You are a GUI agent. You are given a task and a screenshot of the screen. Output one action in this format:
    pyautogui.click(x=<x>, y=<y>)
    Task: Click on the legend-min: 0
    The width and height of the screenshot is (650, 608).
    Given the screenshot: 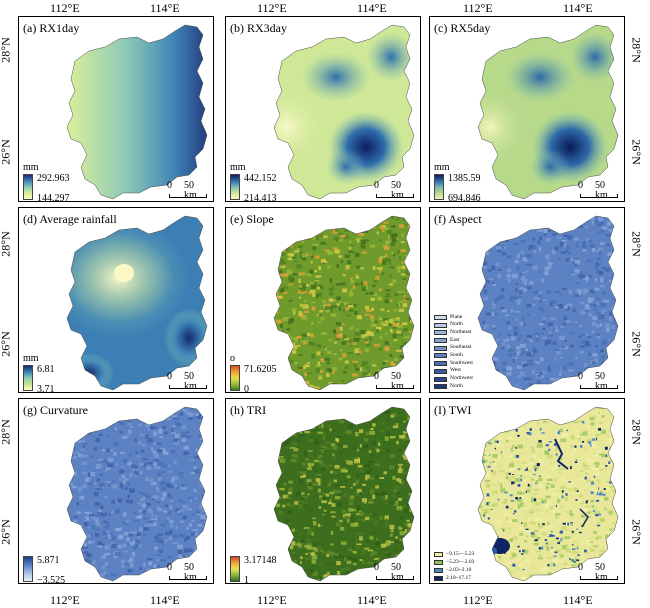 What is the action you would take?
    pyautogui.click(x=246, y=388)
    